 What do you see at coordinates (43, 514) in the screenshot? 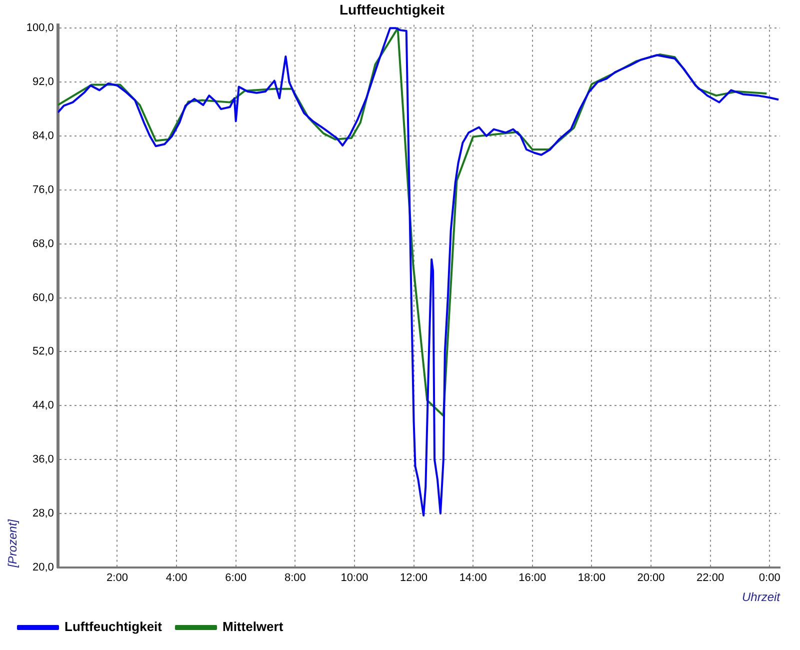
I see `y-tick-label: 28,0` at bounding box center [43, 514].